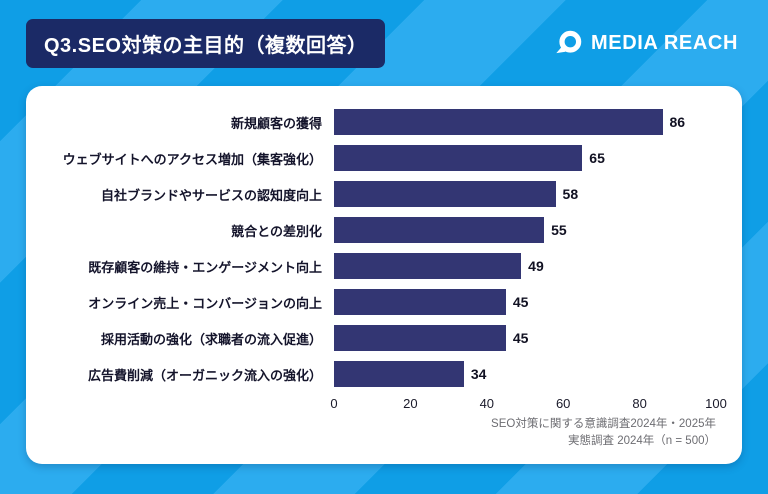 The height and width of the screenshot is (494, 768). What do you see at coordinates (525, 266) in the screenshot?
I see `bar-track: 49` at bounding box center [525, 266].